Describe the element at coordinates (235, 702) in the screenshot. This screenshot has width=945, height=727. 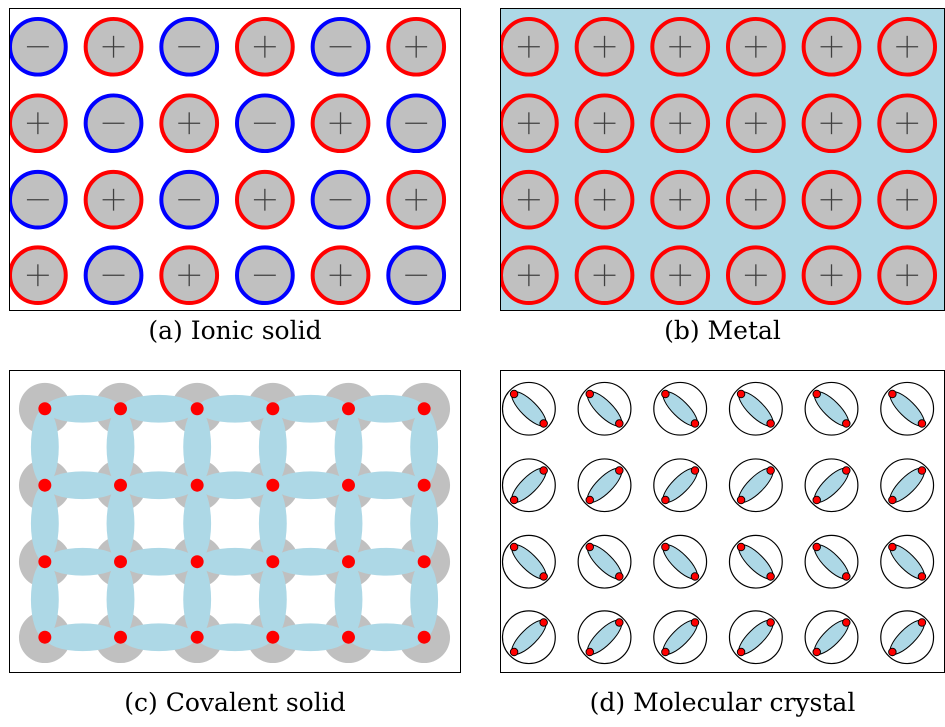
I see `covalent-solid-caption: (c) Covalent solid` at that location.